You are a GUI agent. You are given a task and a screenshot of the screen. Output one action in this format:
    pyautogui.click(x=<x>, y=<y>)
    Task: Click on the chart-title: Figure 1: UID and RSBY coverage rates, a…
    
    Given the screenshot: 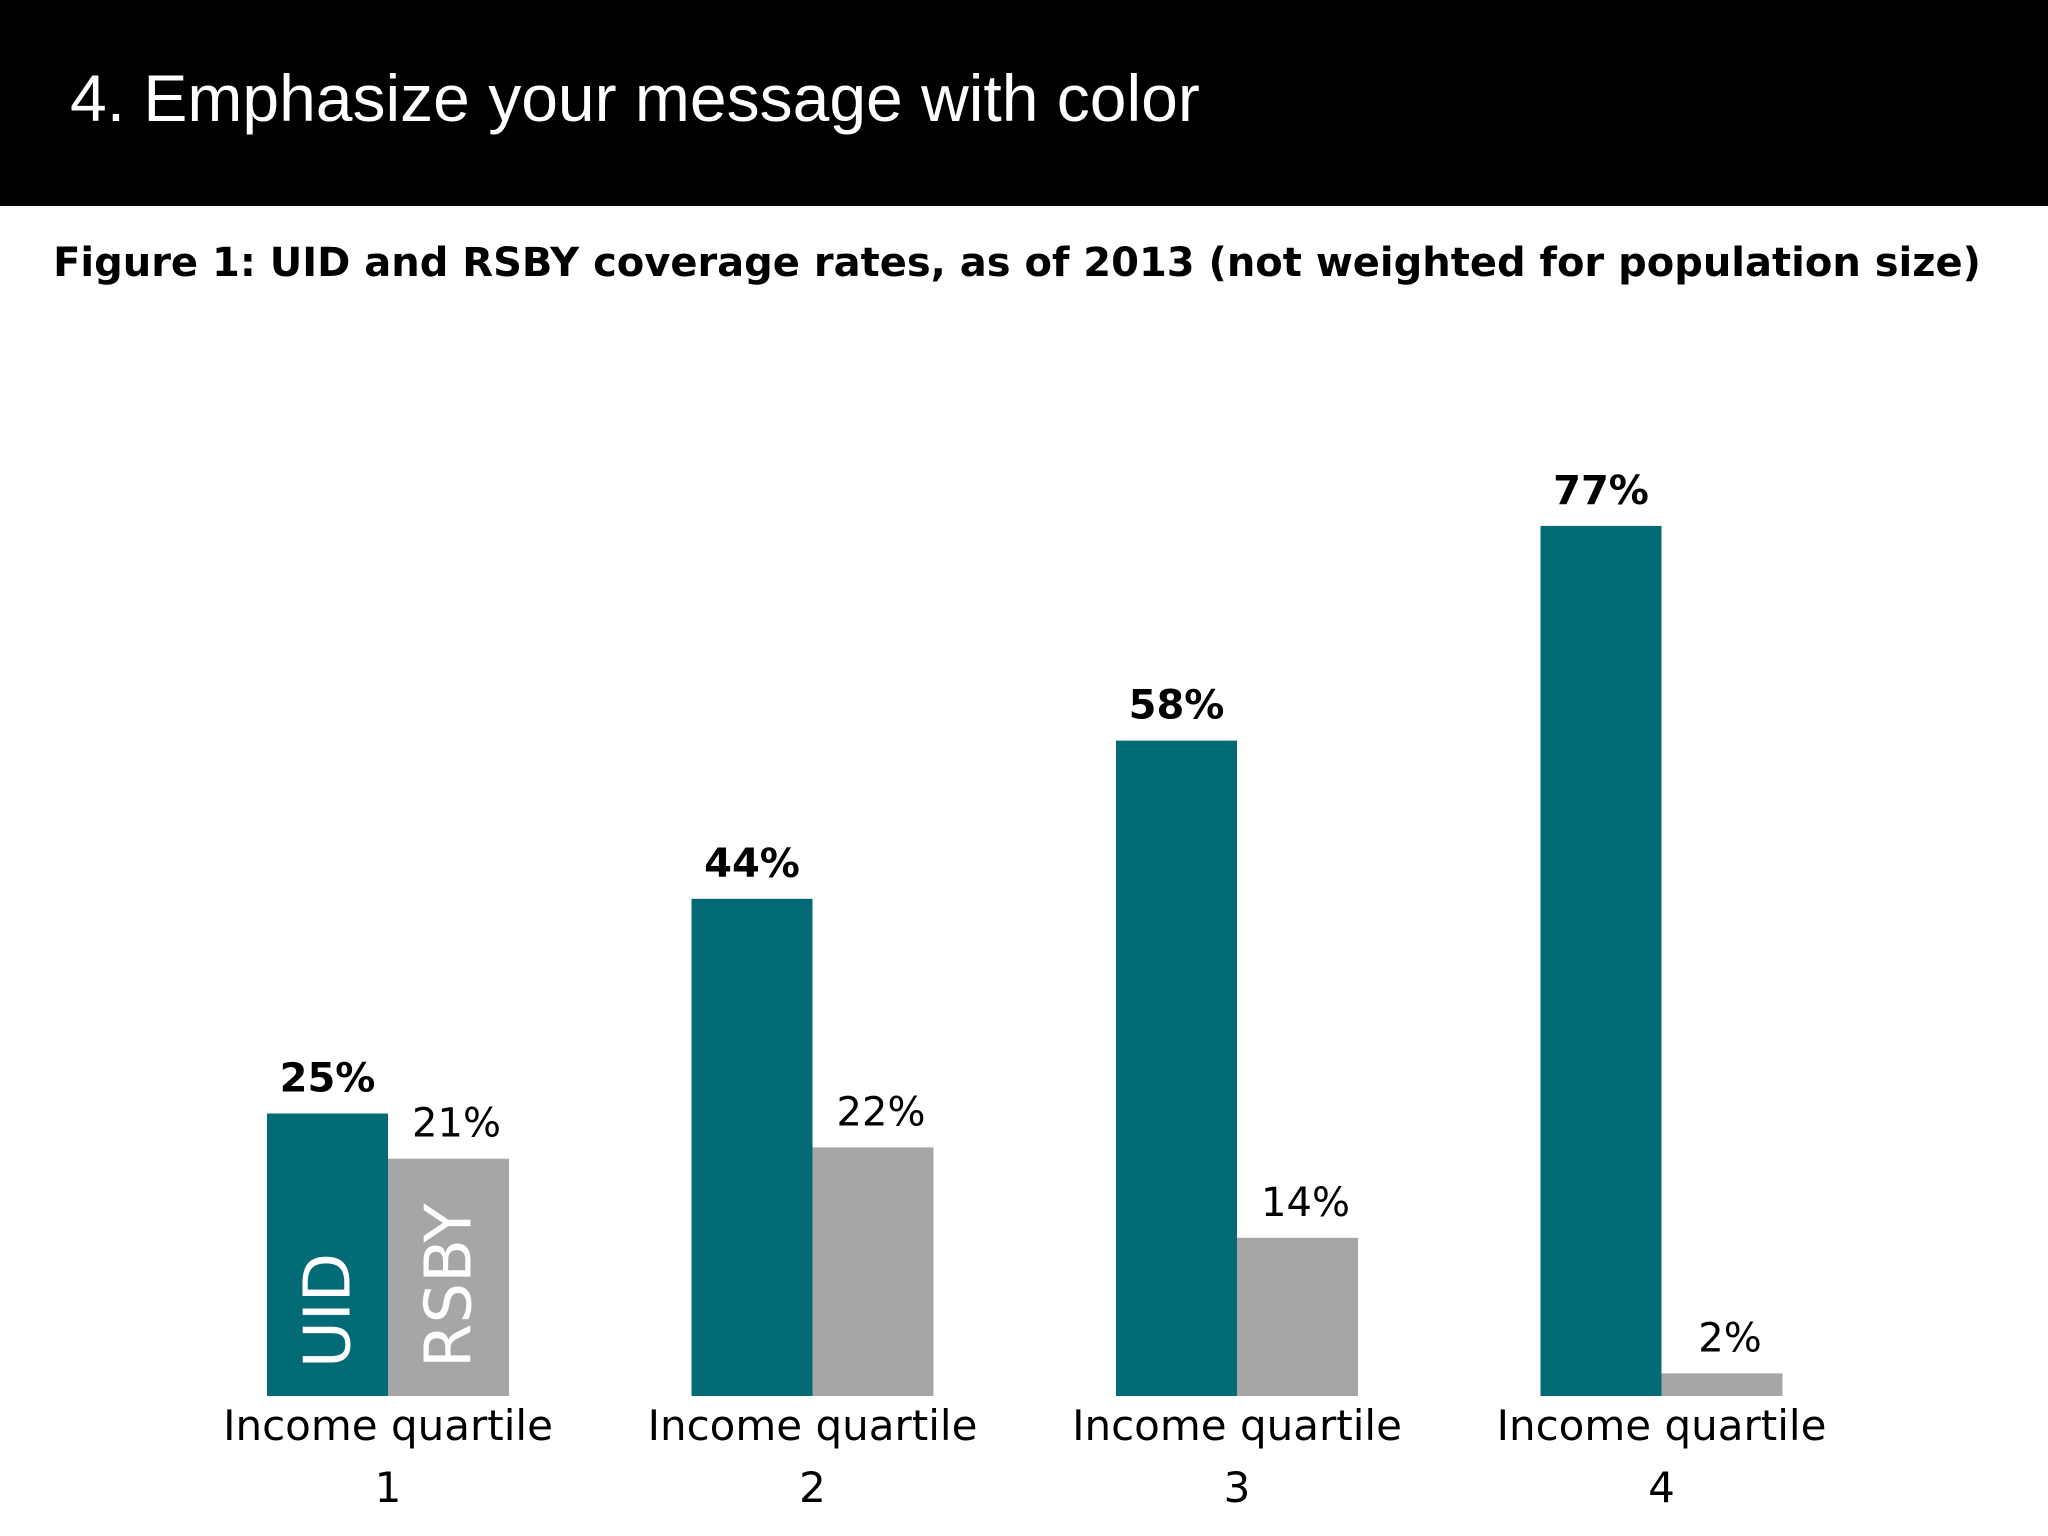 What is the action you would take?
    pyautogui.click(x=1017, y=263)
    